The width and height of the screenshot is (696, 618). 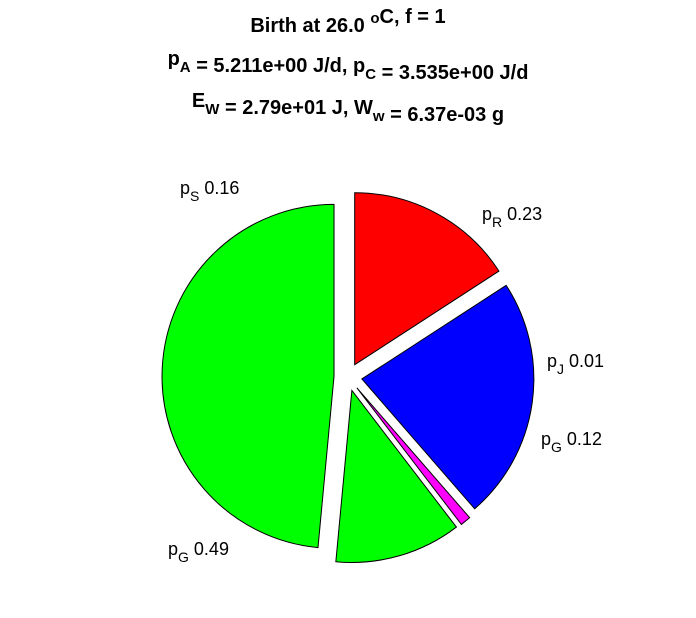 What do you see at coordinates (575, 364) in the screenshot?
I see `slice-label-2: pJ 0.01` at bounding box center [575, 364].